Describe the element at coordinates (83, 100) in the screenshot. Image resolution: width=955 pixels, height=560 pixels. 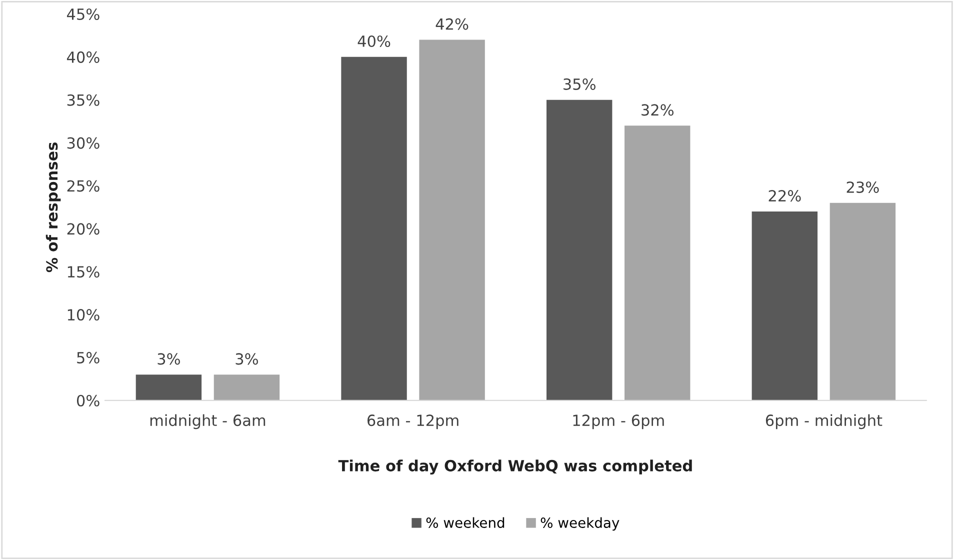
I see `y-tick-label: 35%` at that location.